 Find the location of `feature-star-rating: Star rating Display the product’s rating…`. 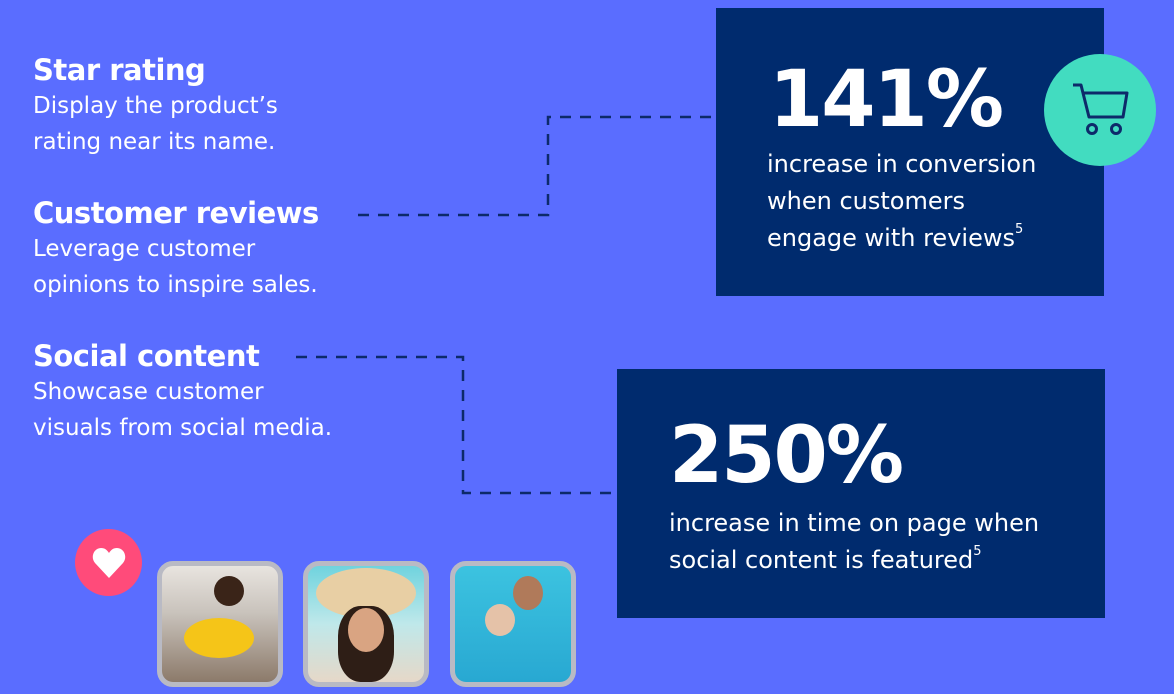

feature-star-rating: Star rating Display the product’s rating… is located at coordinates (155, 106).